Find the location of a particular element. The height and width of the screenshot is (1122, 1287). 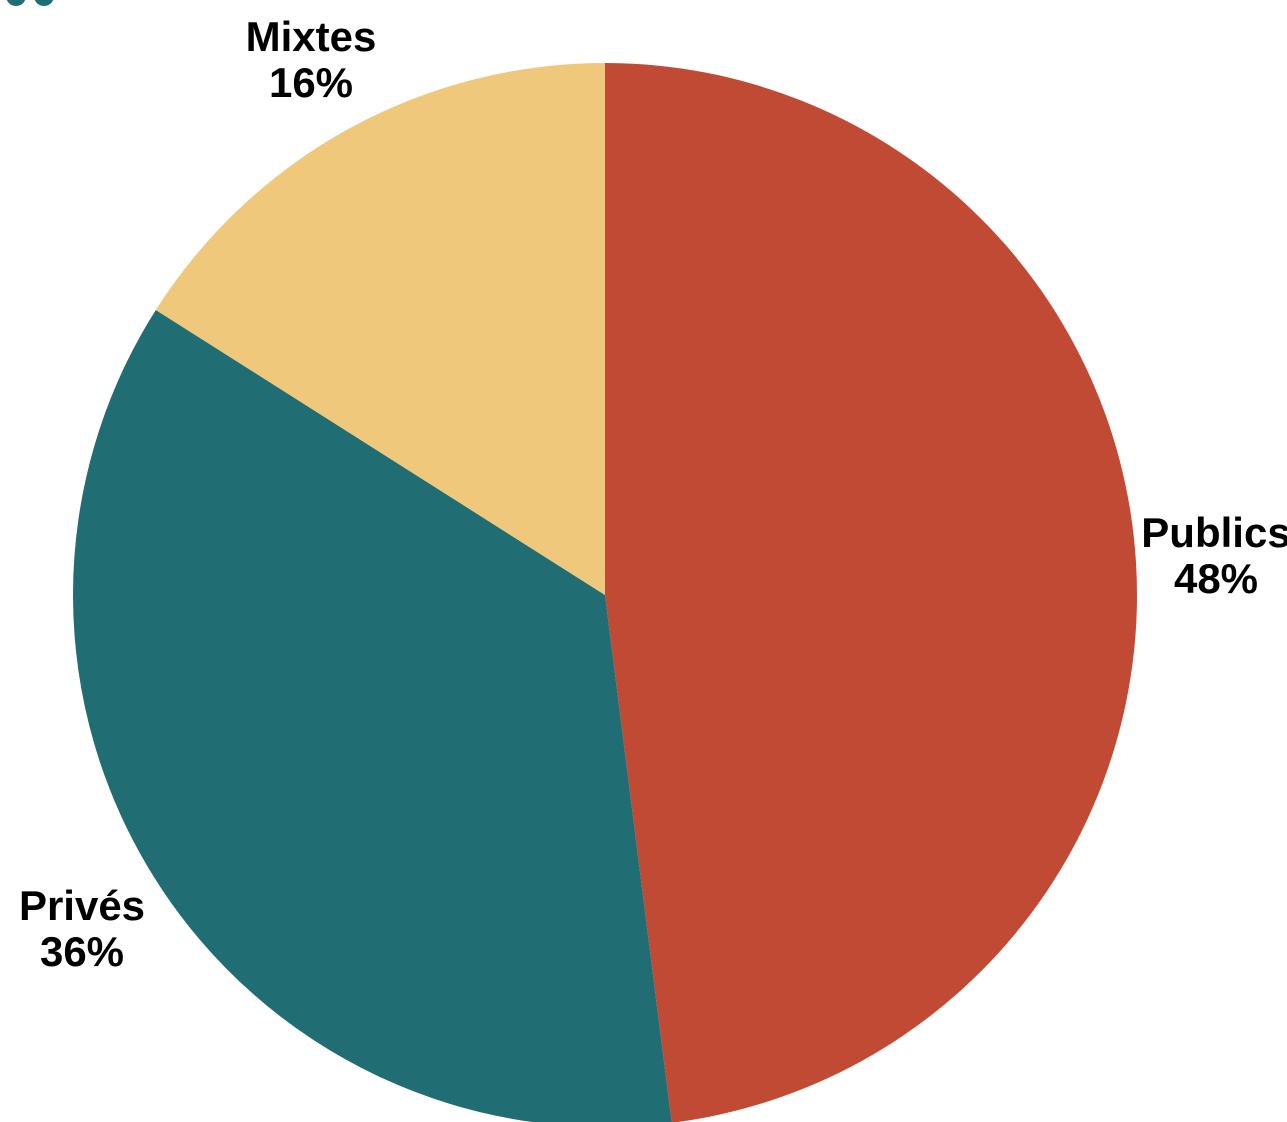

slice-percent-label: 16% is located at coordinates (311, 82).